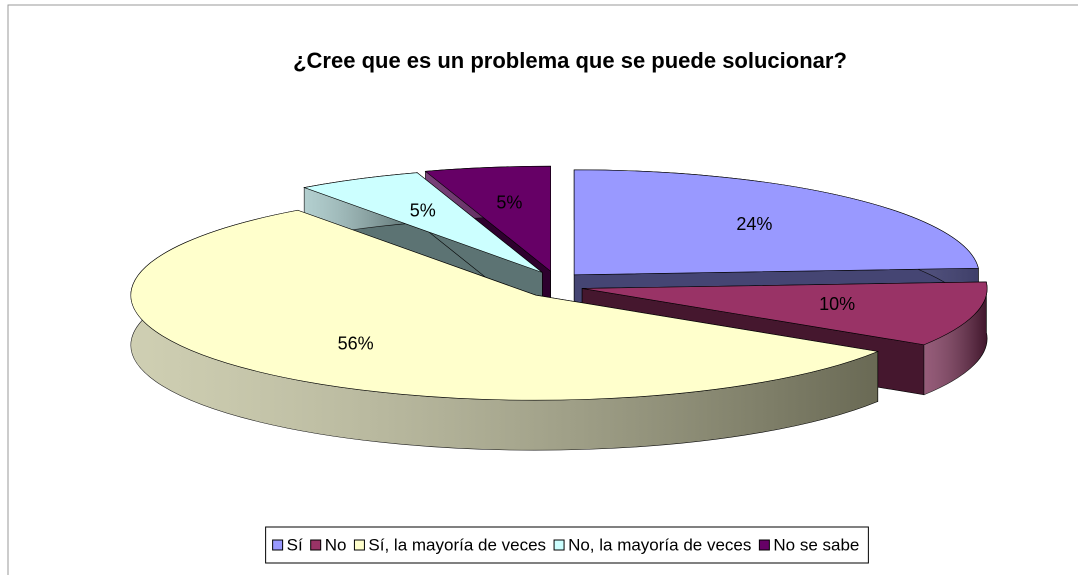 The height and width of the screenshot is (575, 1078). Describe the element at coordinates (837, 304) in the screenshot. I see `data-label: 10%` at that location.